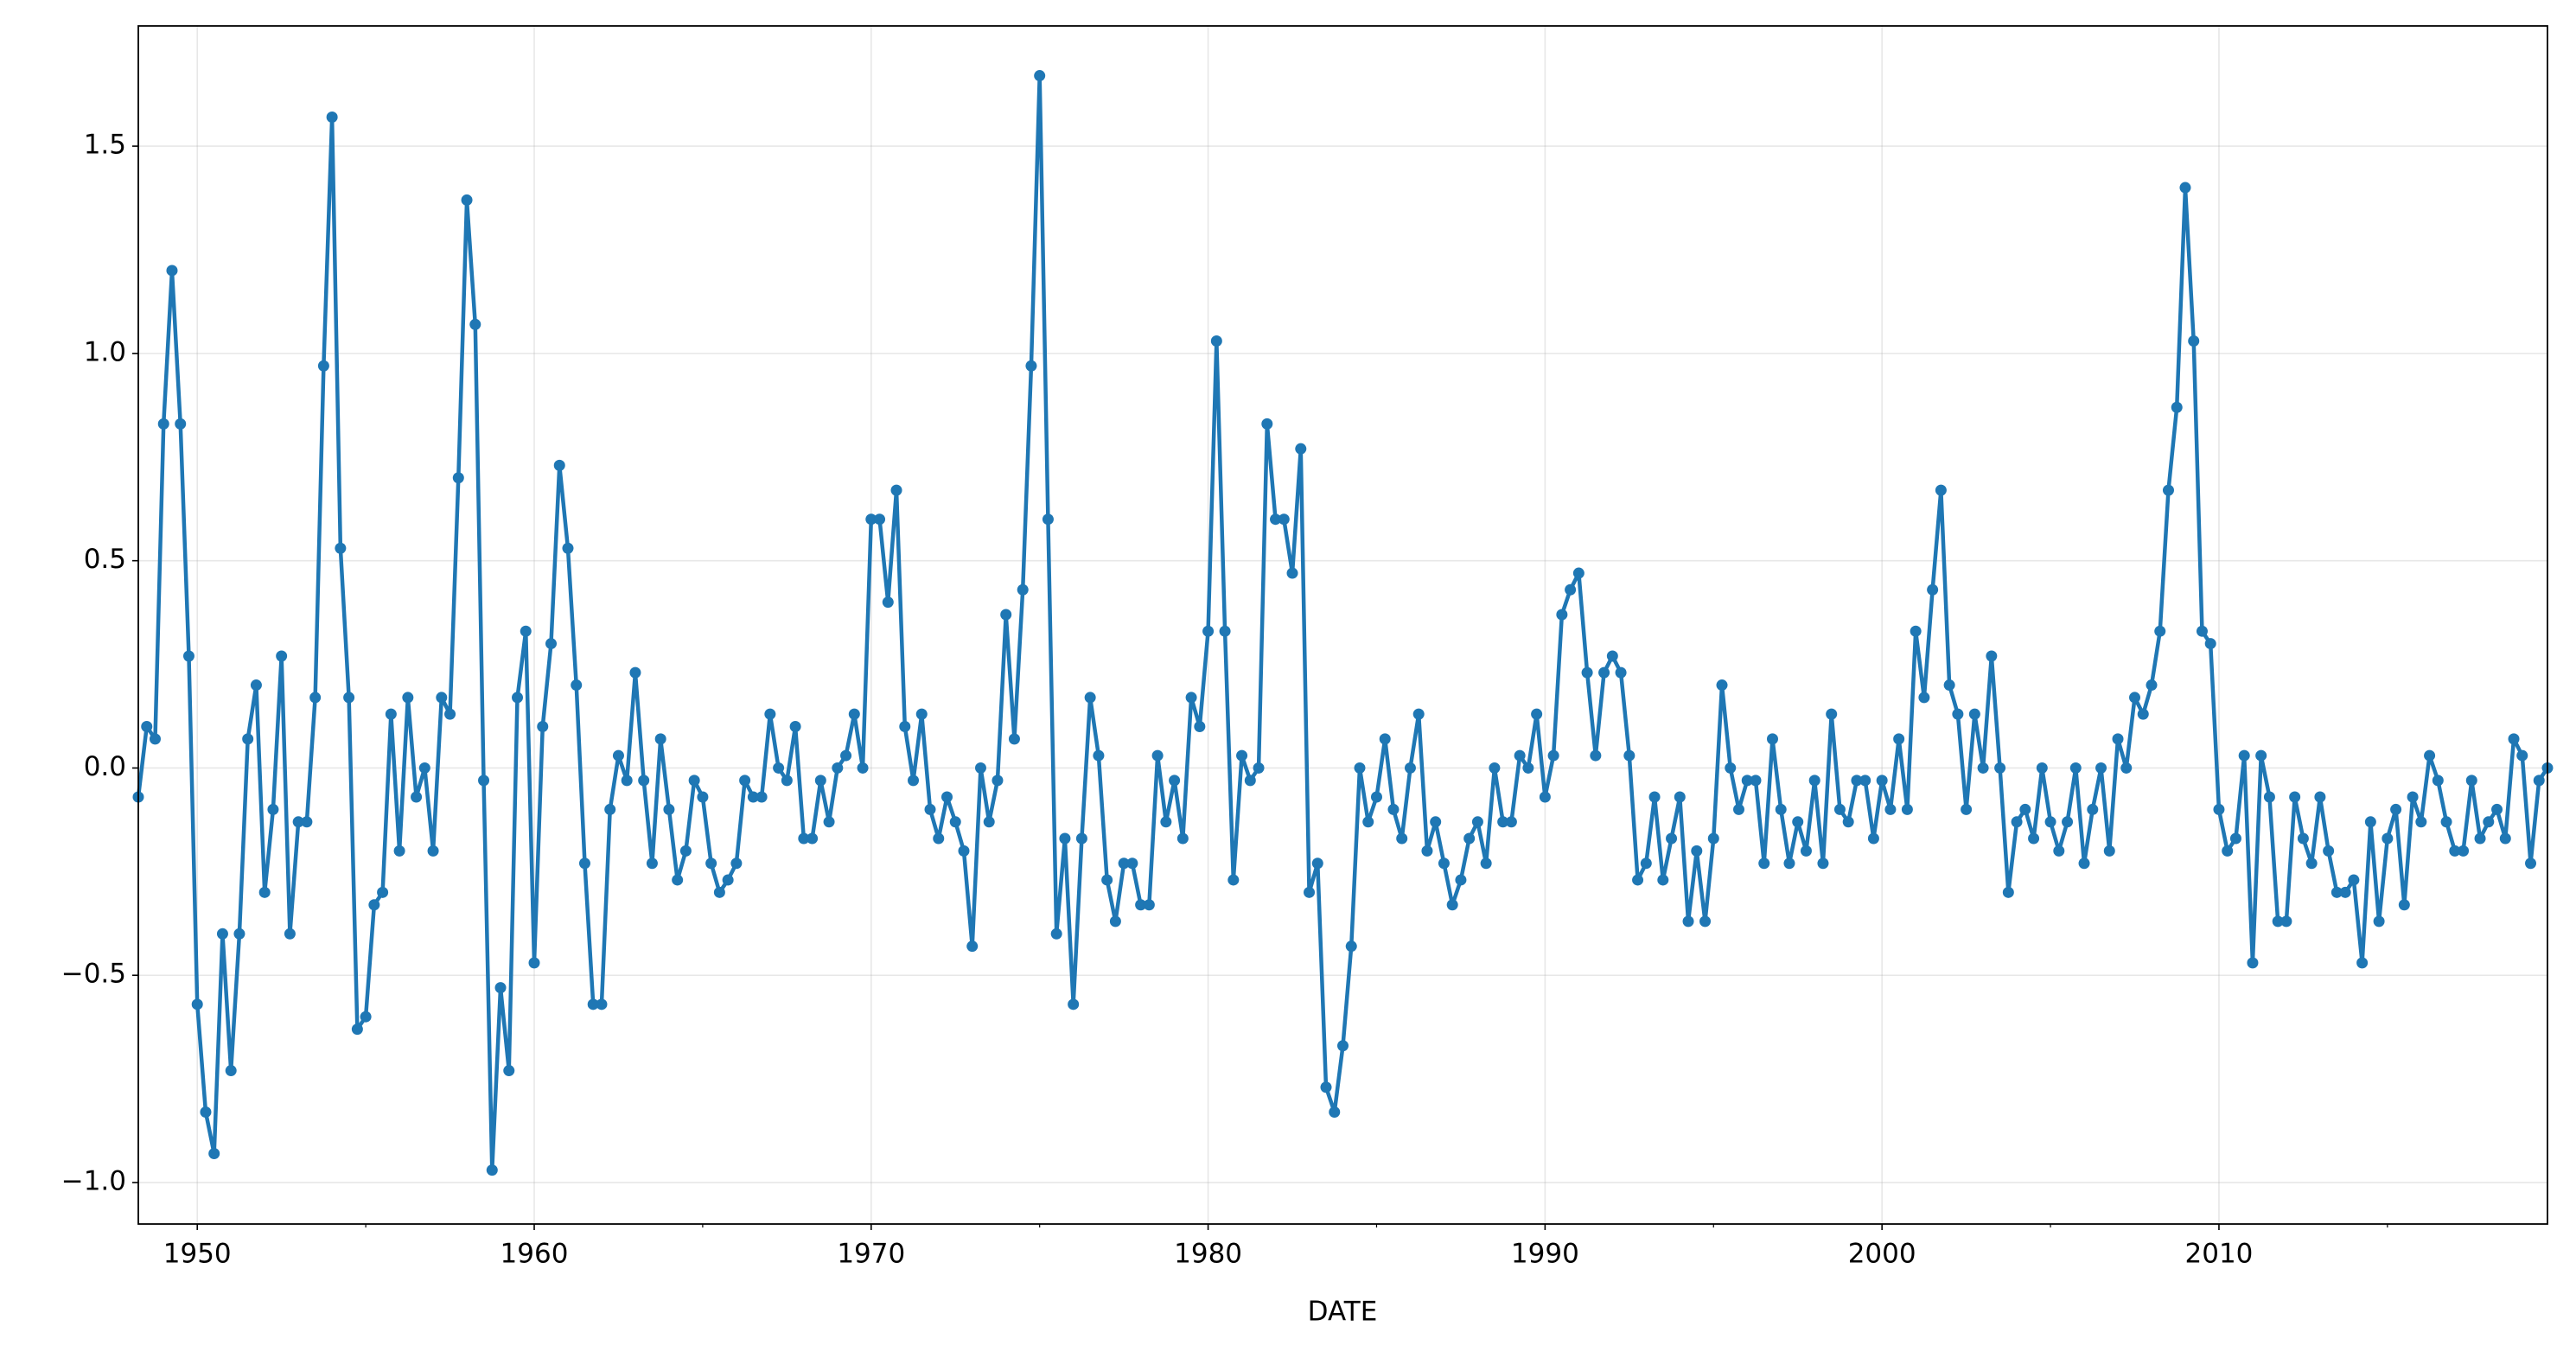 Image resolution: width=2576 pixels, height=1358 pixels. Describe the element at coordinates (535, 1254) in the screenshot. I see `x-tick-label: 1960` at that location.